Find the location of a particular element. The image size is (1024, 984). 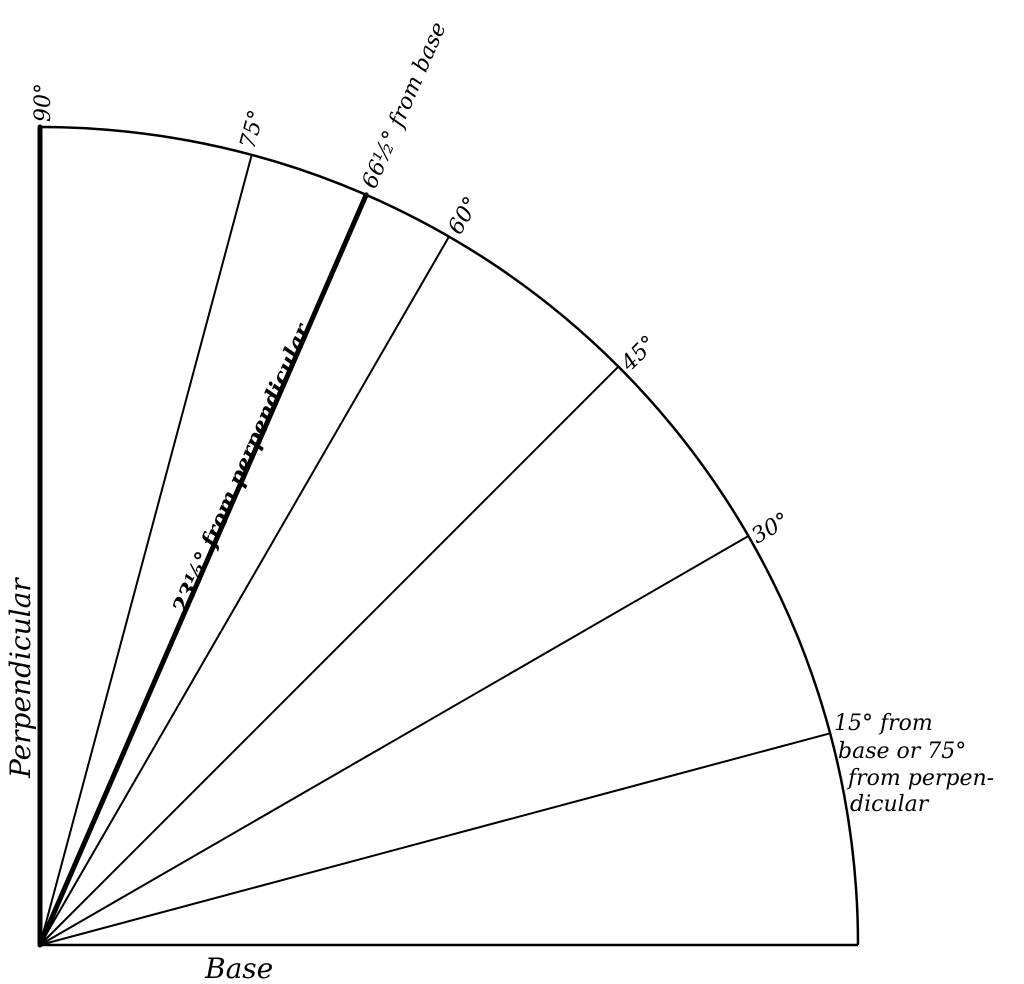

label-15-degrees-line-3: from perpen- is located at coordinates (920, 778).